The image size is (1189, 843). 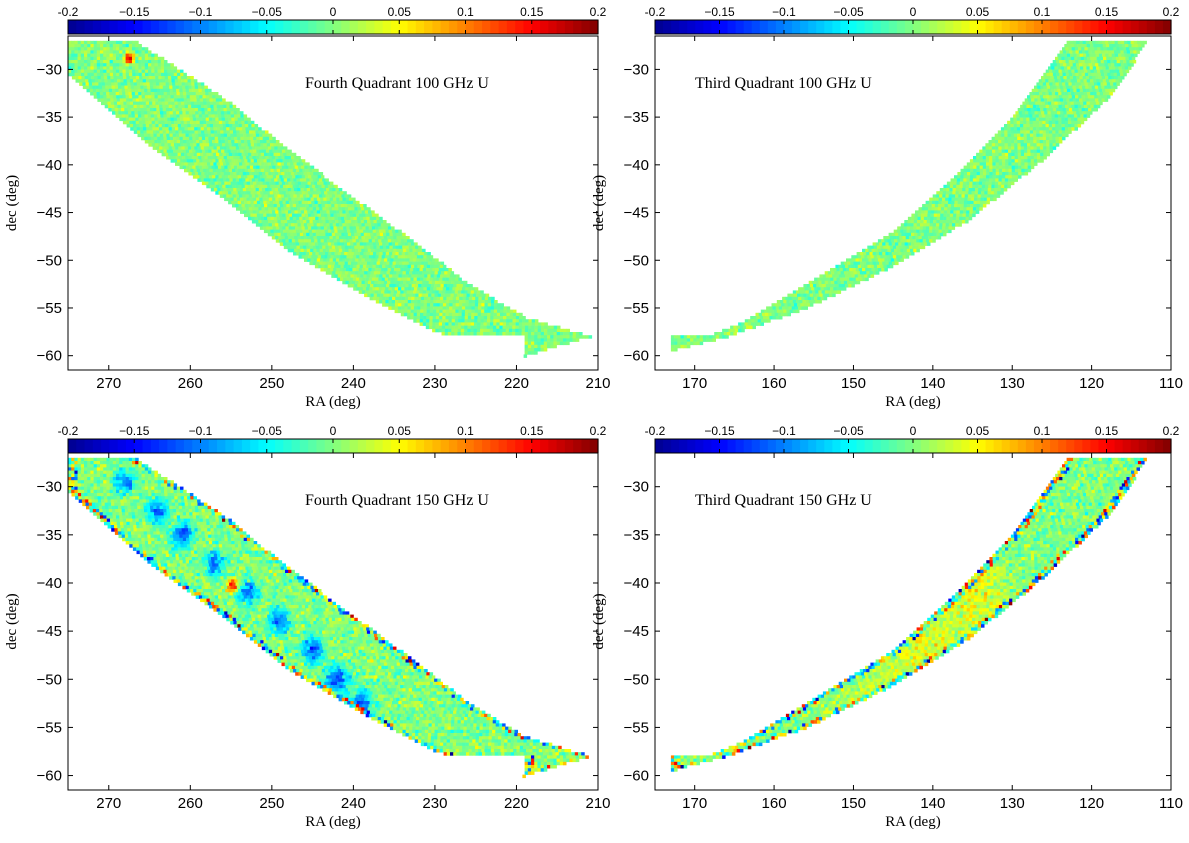 I want to click on y-tick-label: −60, so click(x=49, y=356).